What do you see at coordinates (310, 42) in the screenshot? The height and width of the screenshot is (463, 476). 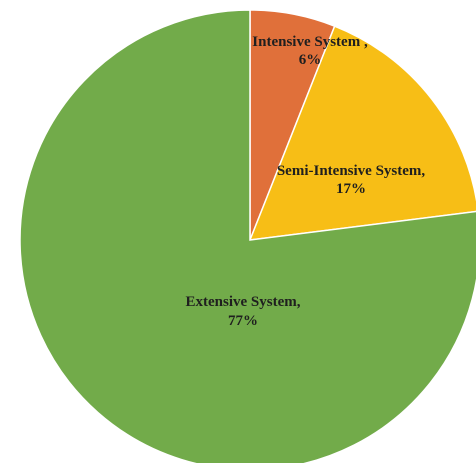 I see `label-intensive-name: Intensive System ,` at bounding box center [310, 42].